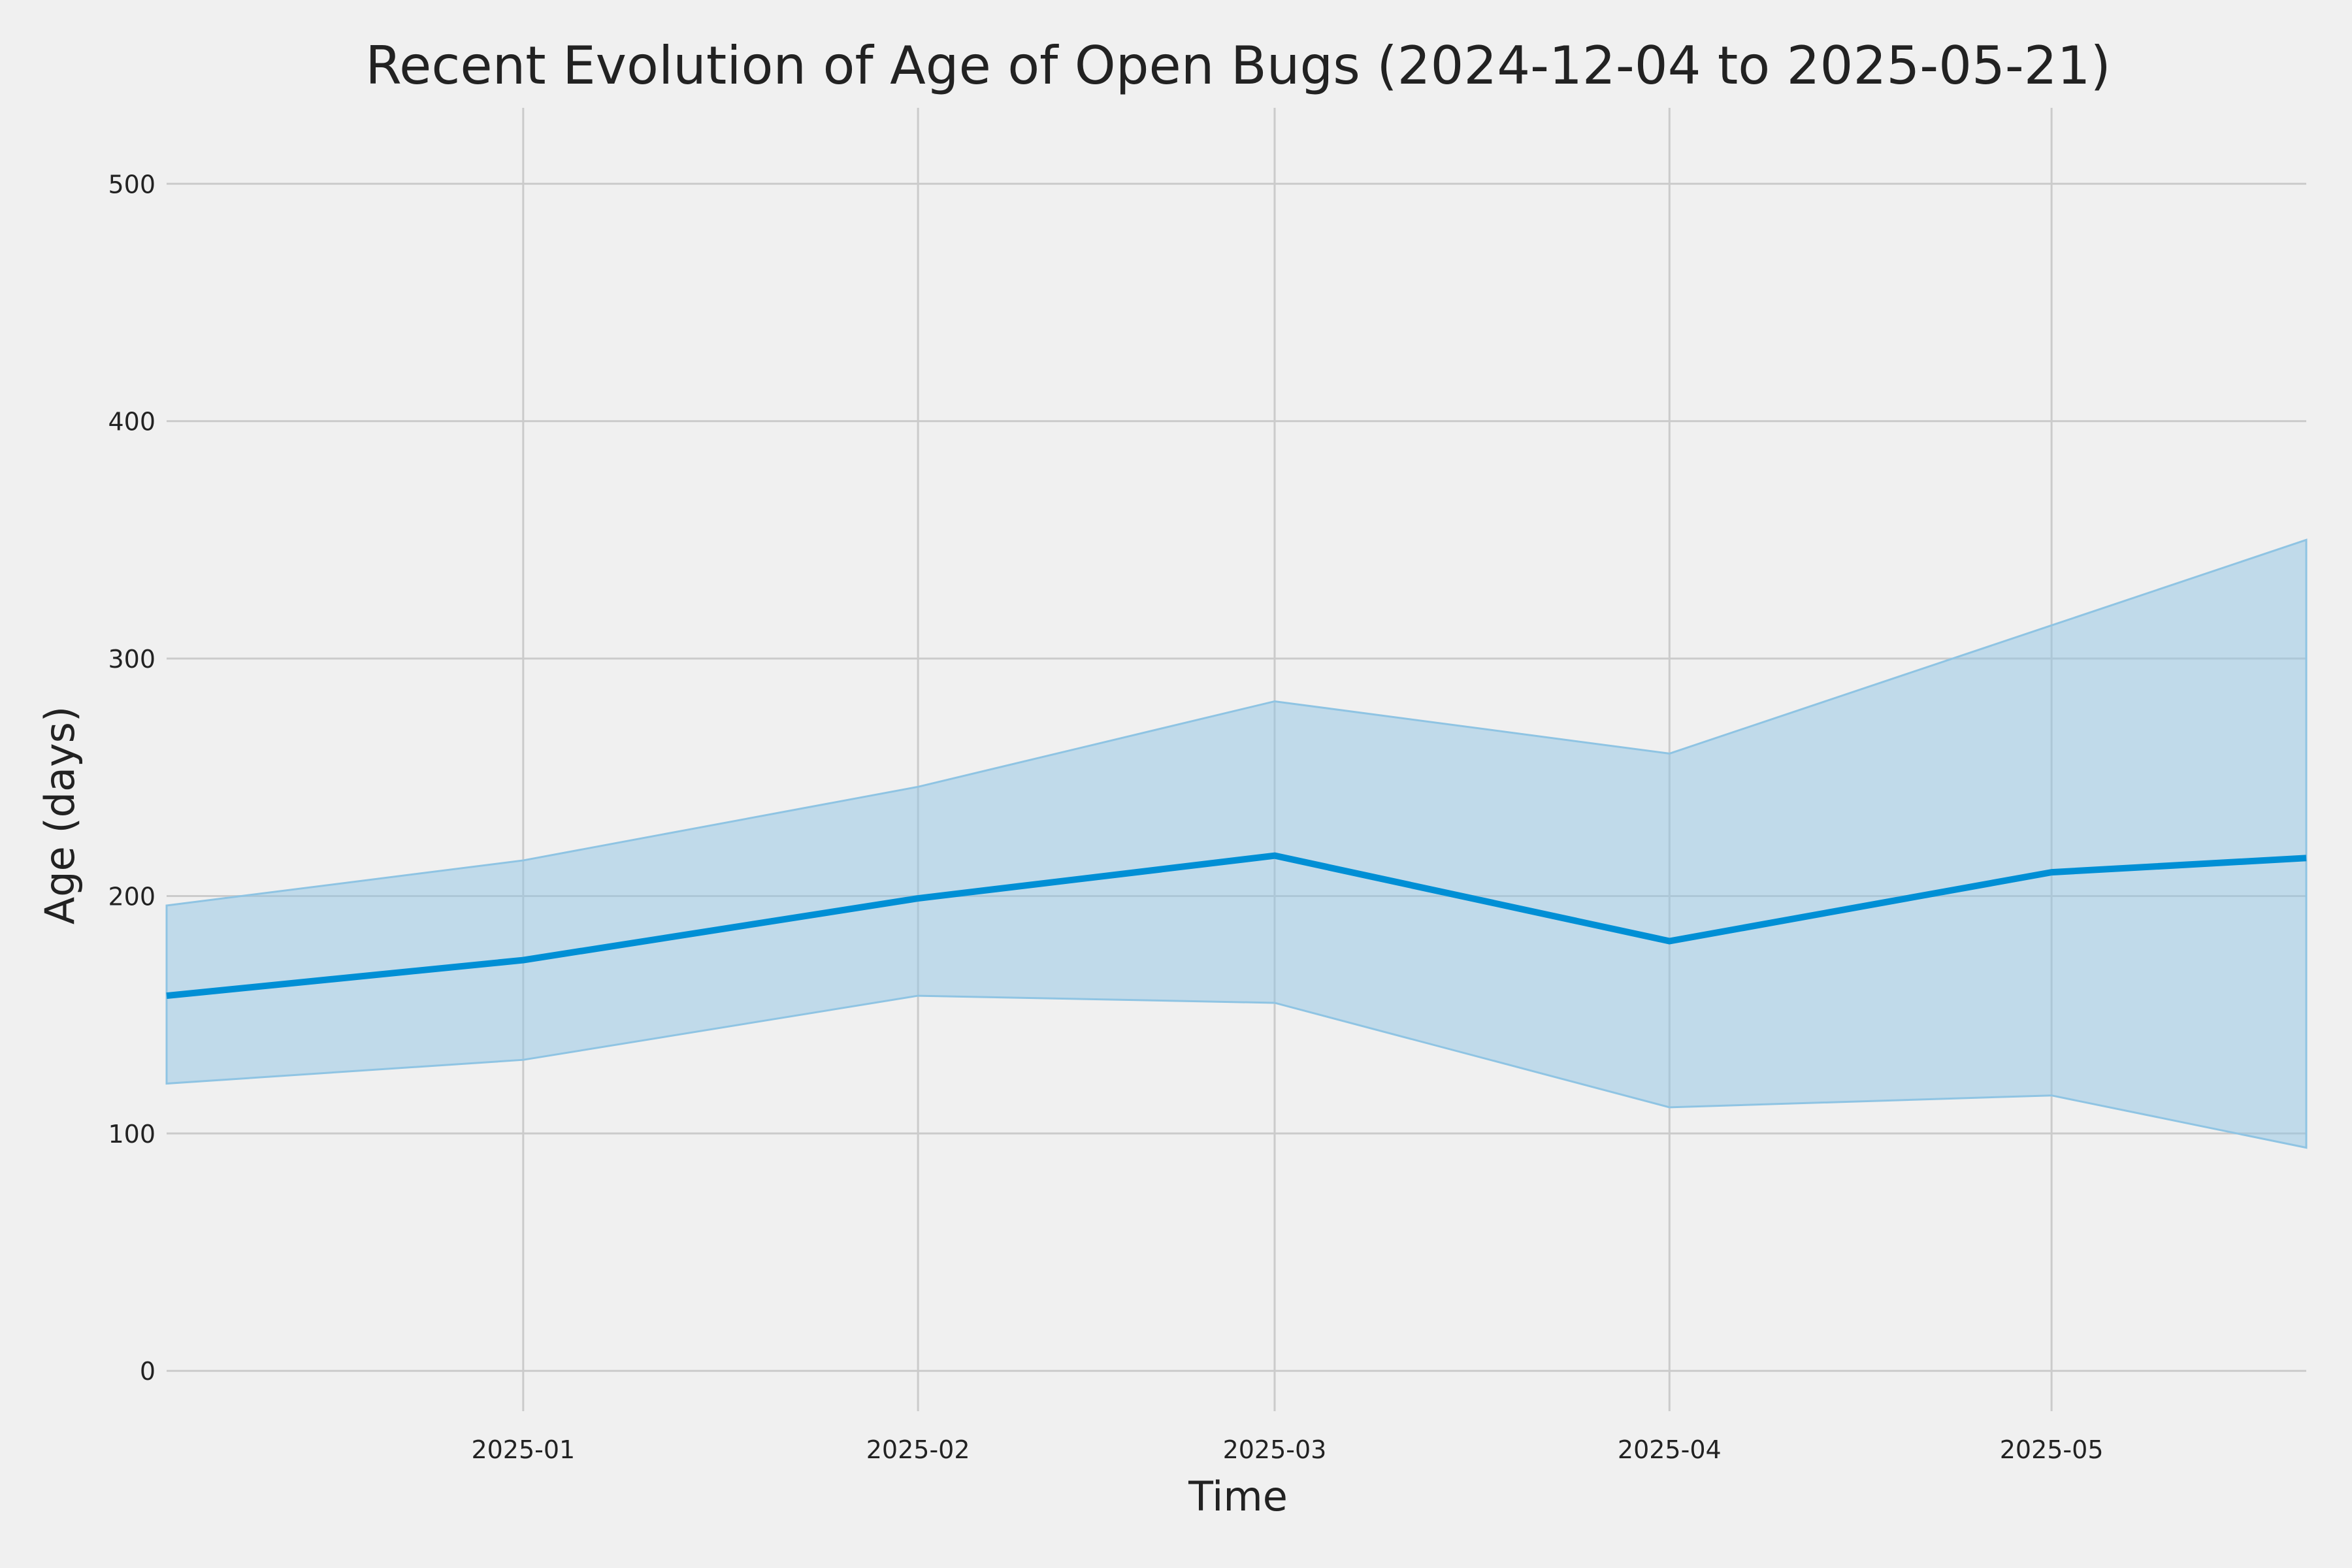  Describe the element at coordinates (2052, 1449) in the screenshot. I see `x-tick-label-2025-05: 2025-05` at that location.